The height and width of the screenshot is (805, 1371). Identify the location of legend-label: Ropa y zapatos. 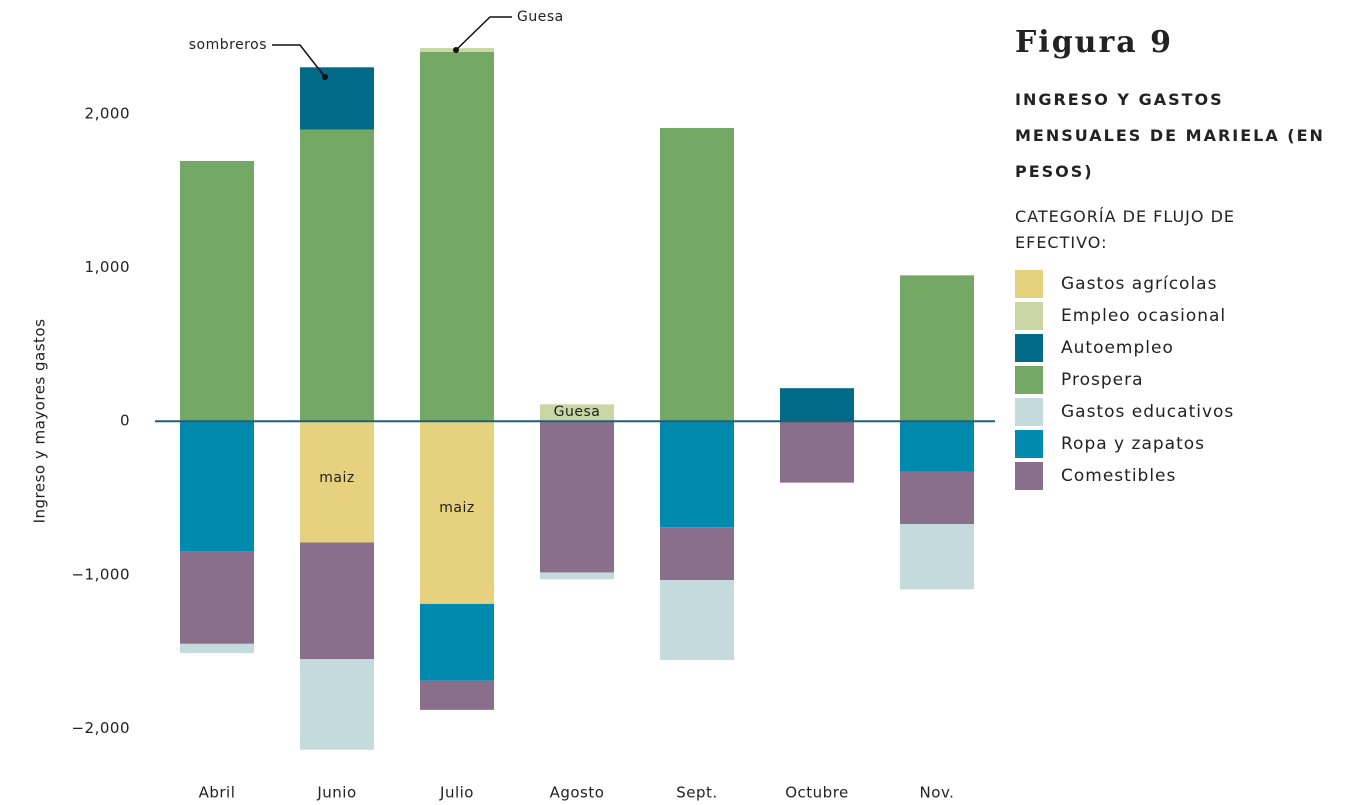
(1133, 444).